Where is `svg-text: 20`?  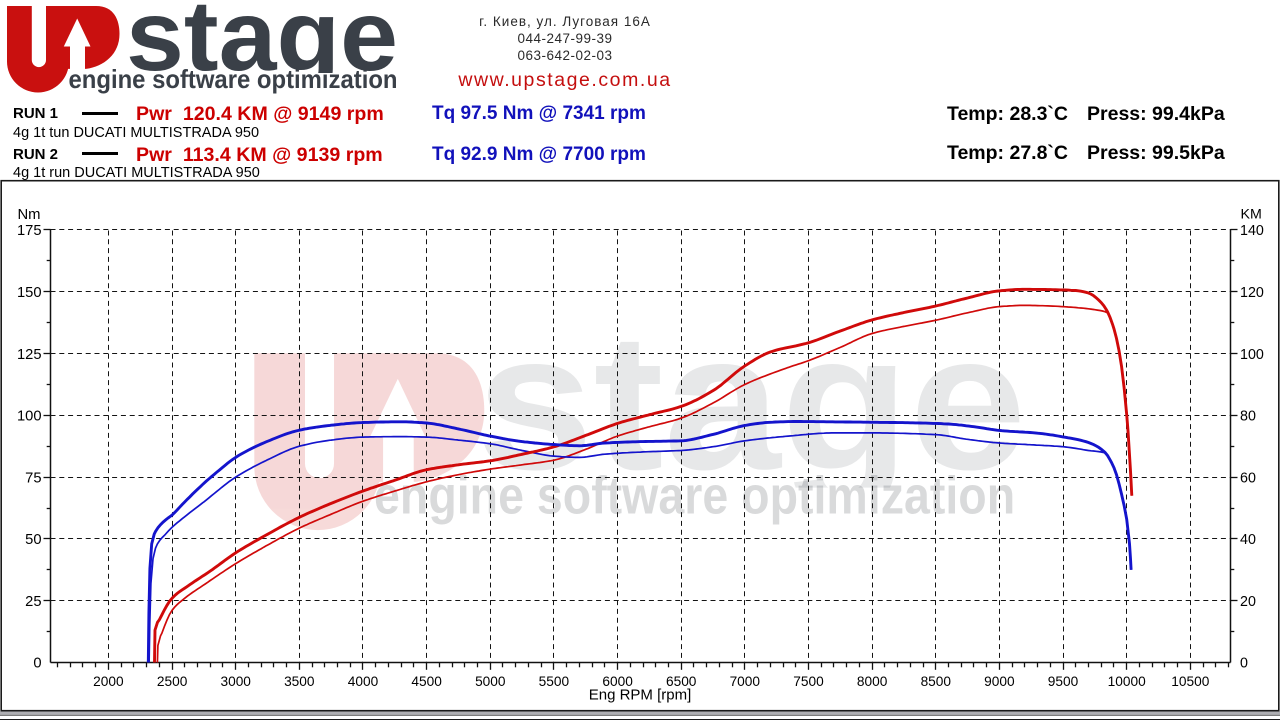 svg-text: 20 is located at coordinates (1248, 602).